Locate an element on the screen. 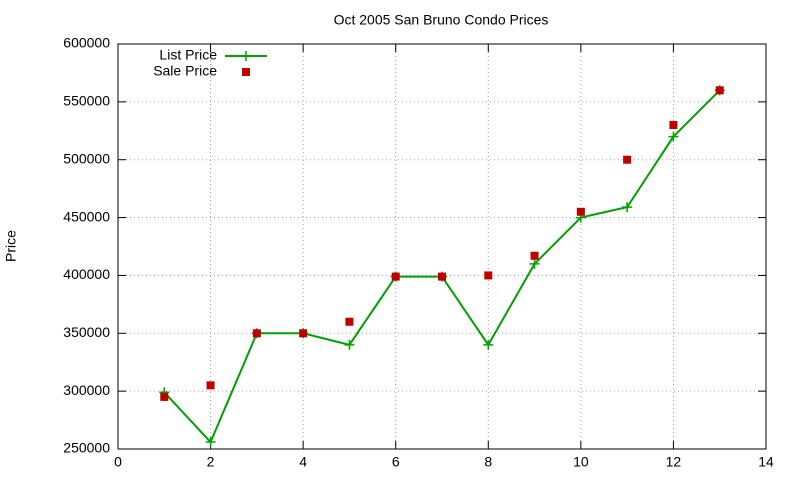 This screenshot has width=800, height=480. y-tick-label: 400000 is located at coordinates (86, 274).